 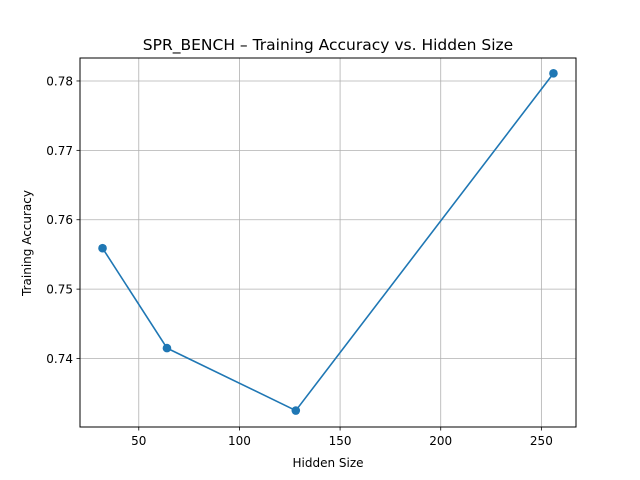 What do you see at coordinates (239, 441) in the screenshot?
I see `x-tick-label: 100` at bounding box center [239, 441].